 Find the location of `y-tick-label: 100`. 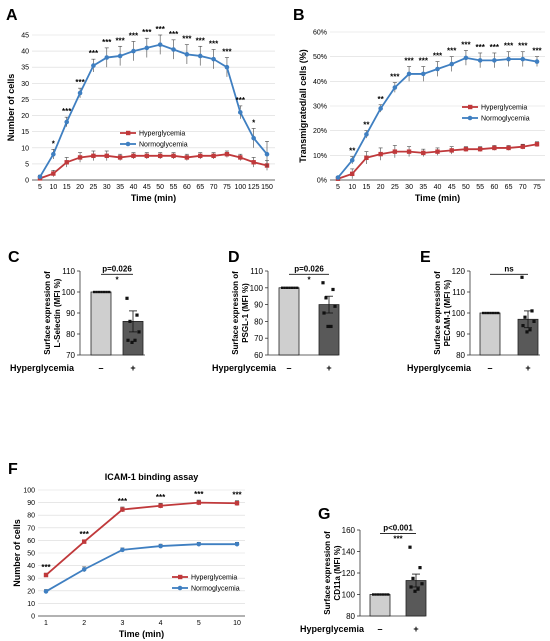

y-tick-label: 100 is located at coordinates (349, 595).